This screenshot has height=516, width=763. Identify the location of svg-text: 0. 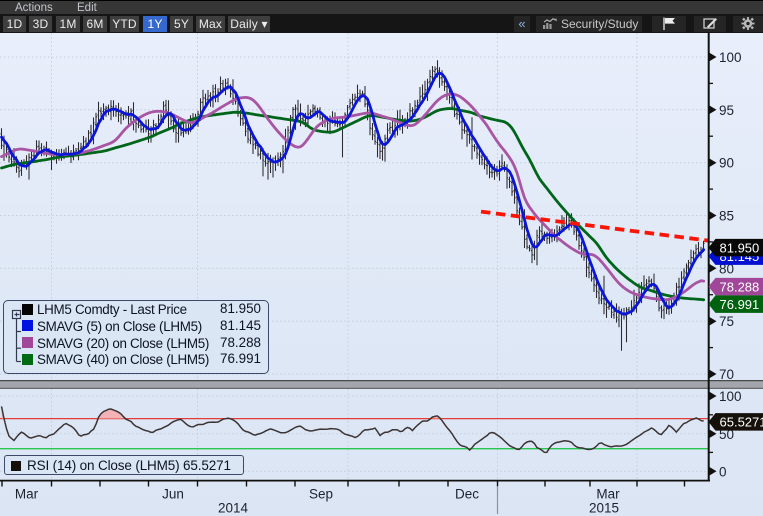
(723, 471).